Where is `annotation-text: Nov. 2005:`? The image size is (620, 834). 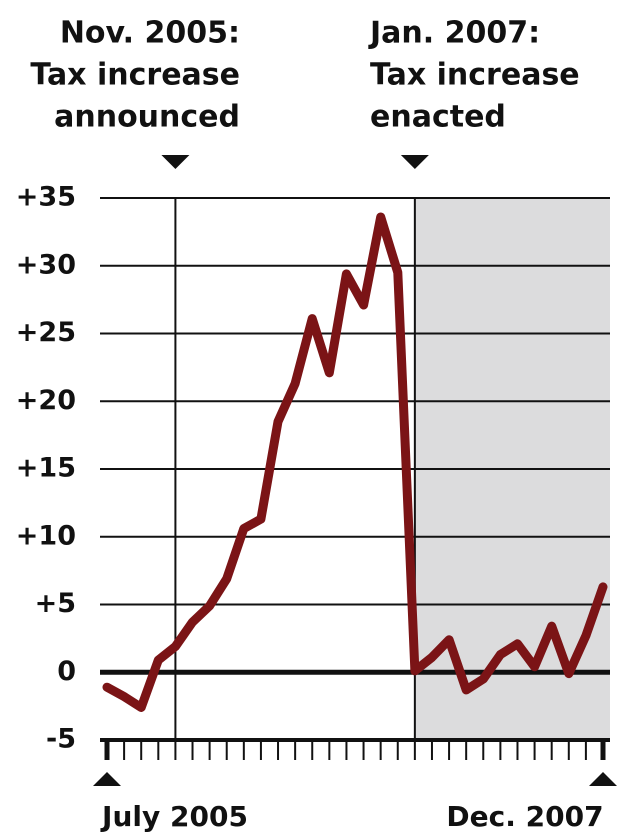
annotation-text: Nov. 2005: is located at coordinates (150, 33).